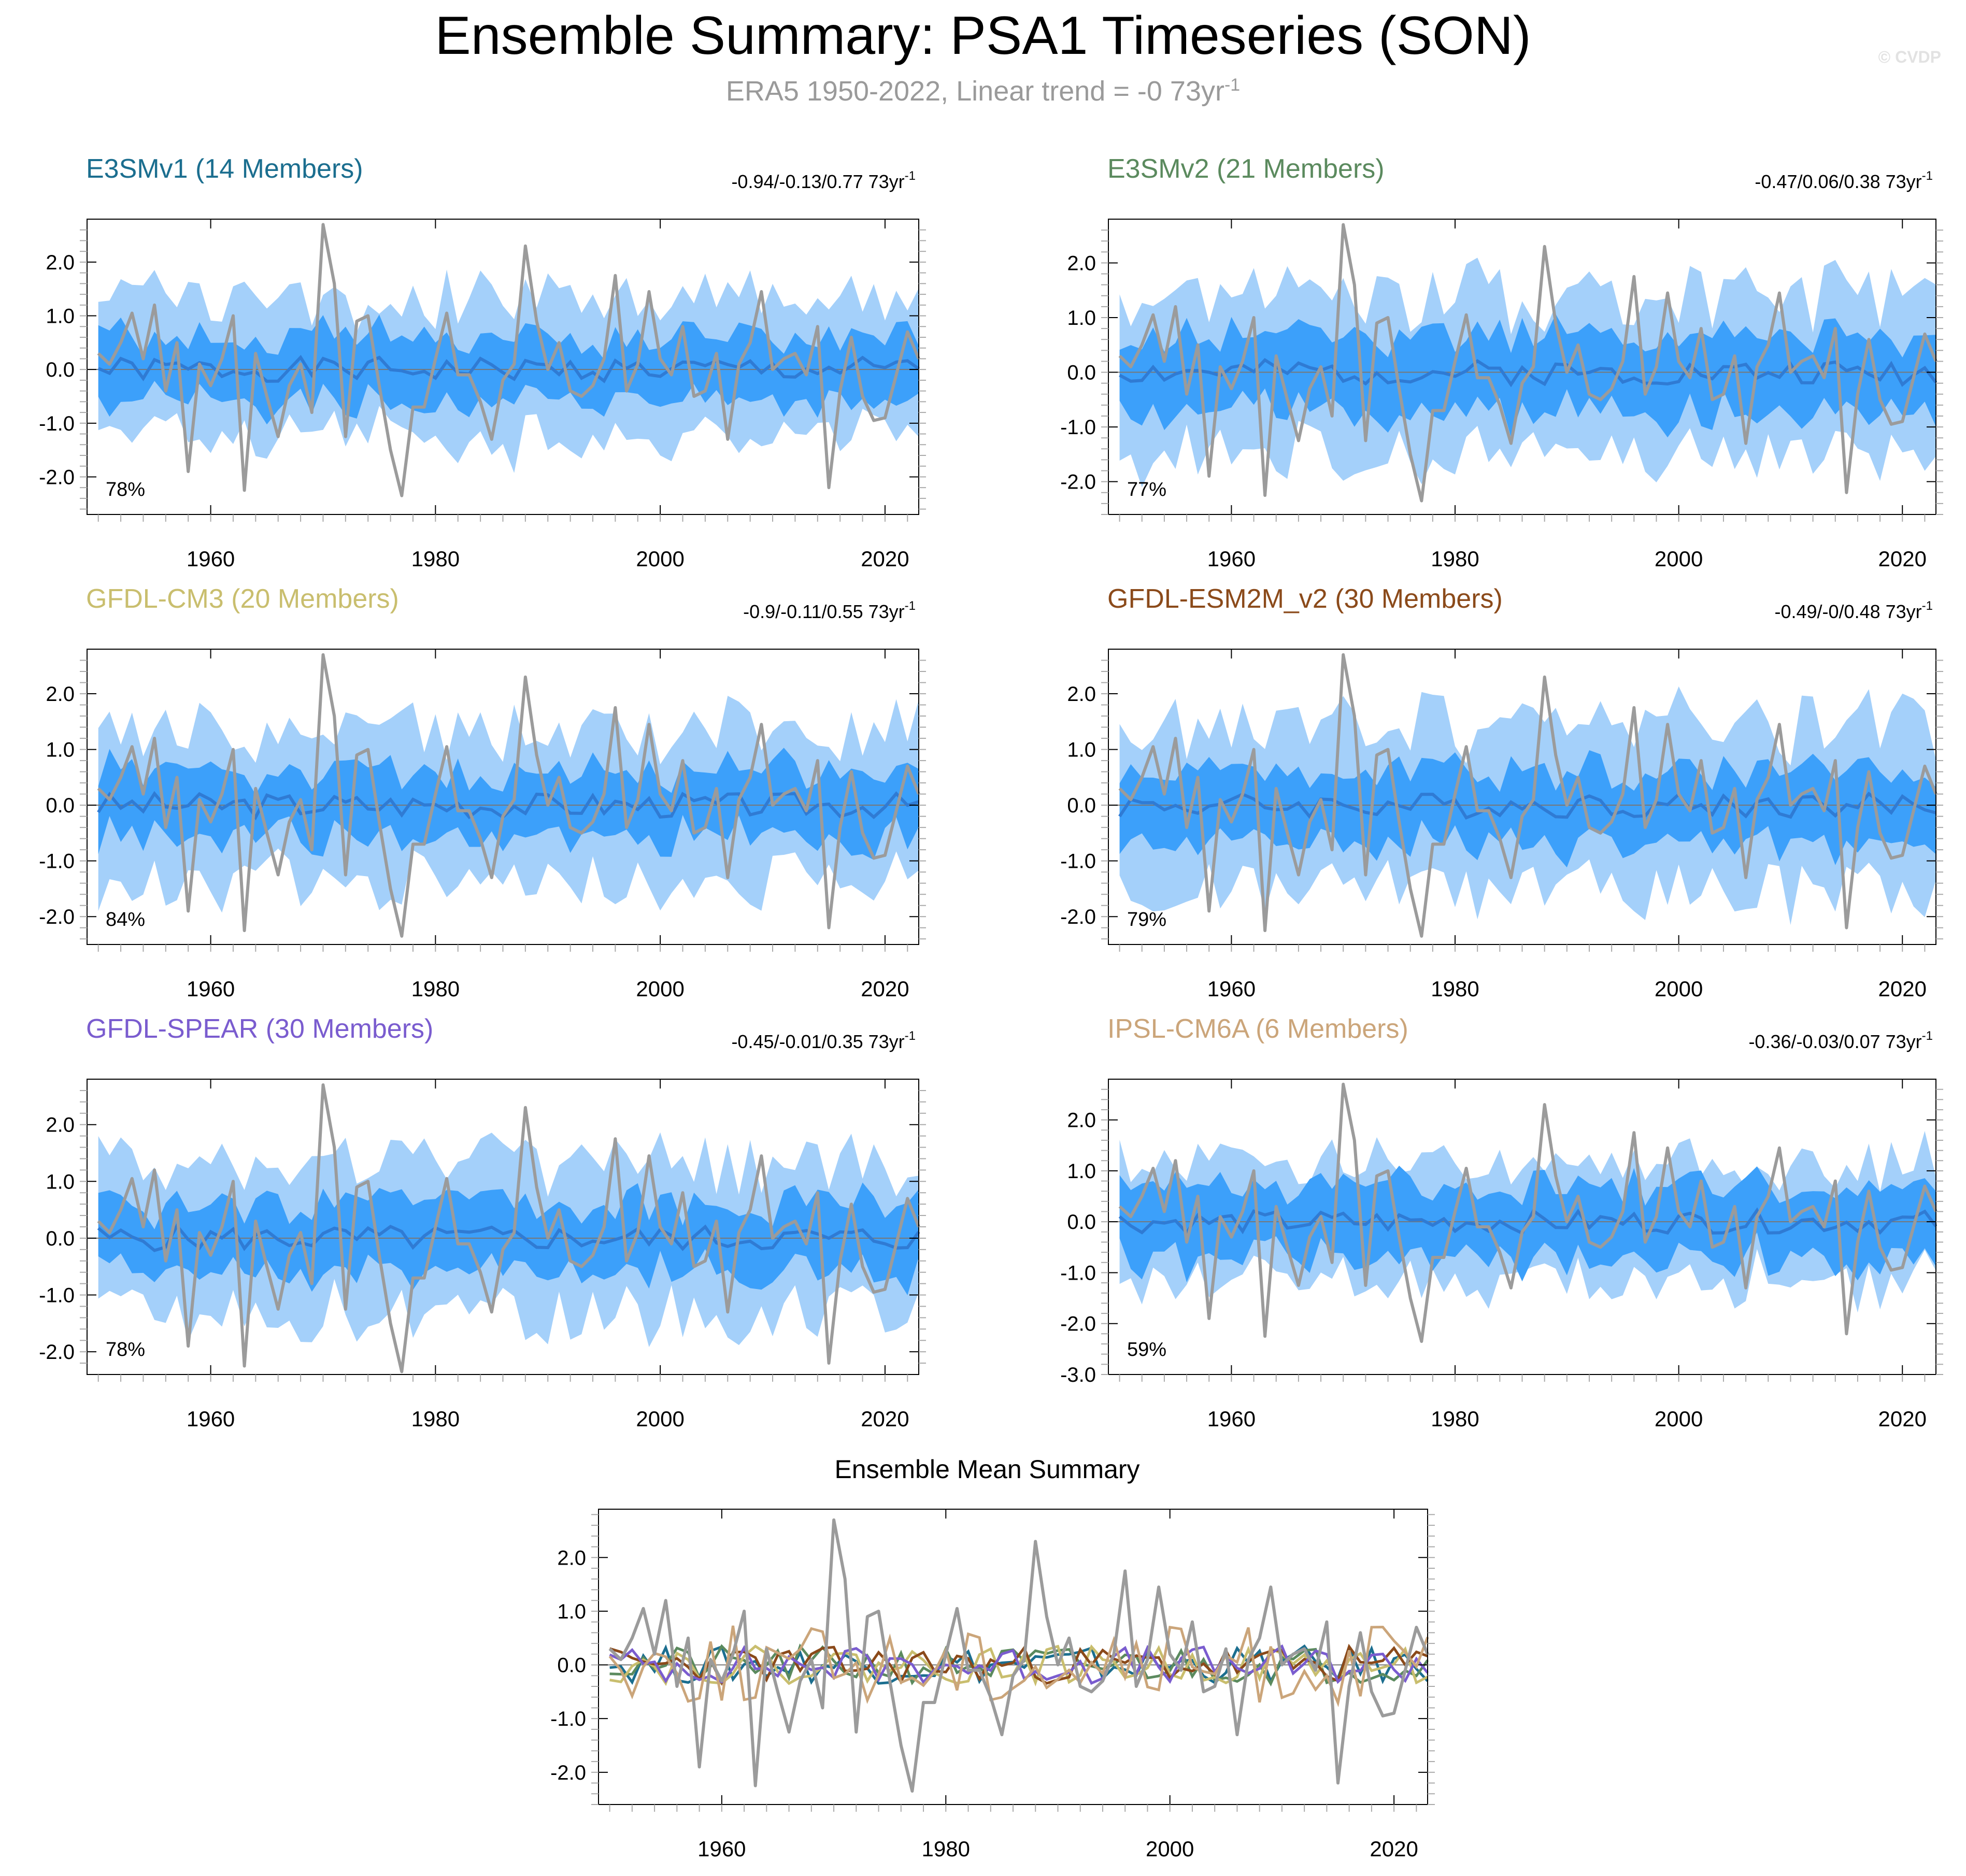 This screenshot has height=1876, width=1966. Describe the element at coordinates (509, 804) in the screenshot. I see `inner-spread-band` at that location.